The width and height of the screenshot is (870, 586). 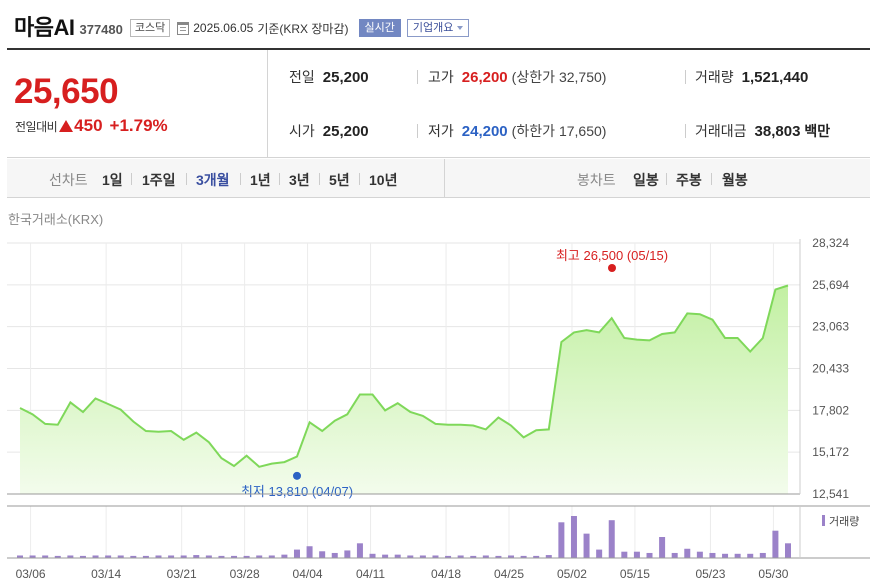 I want to click on tab-1y: 1년, so click(x=260, y=180).